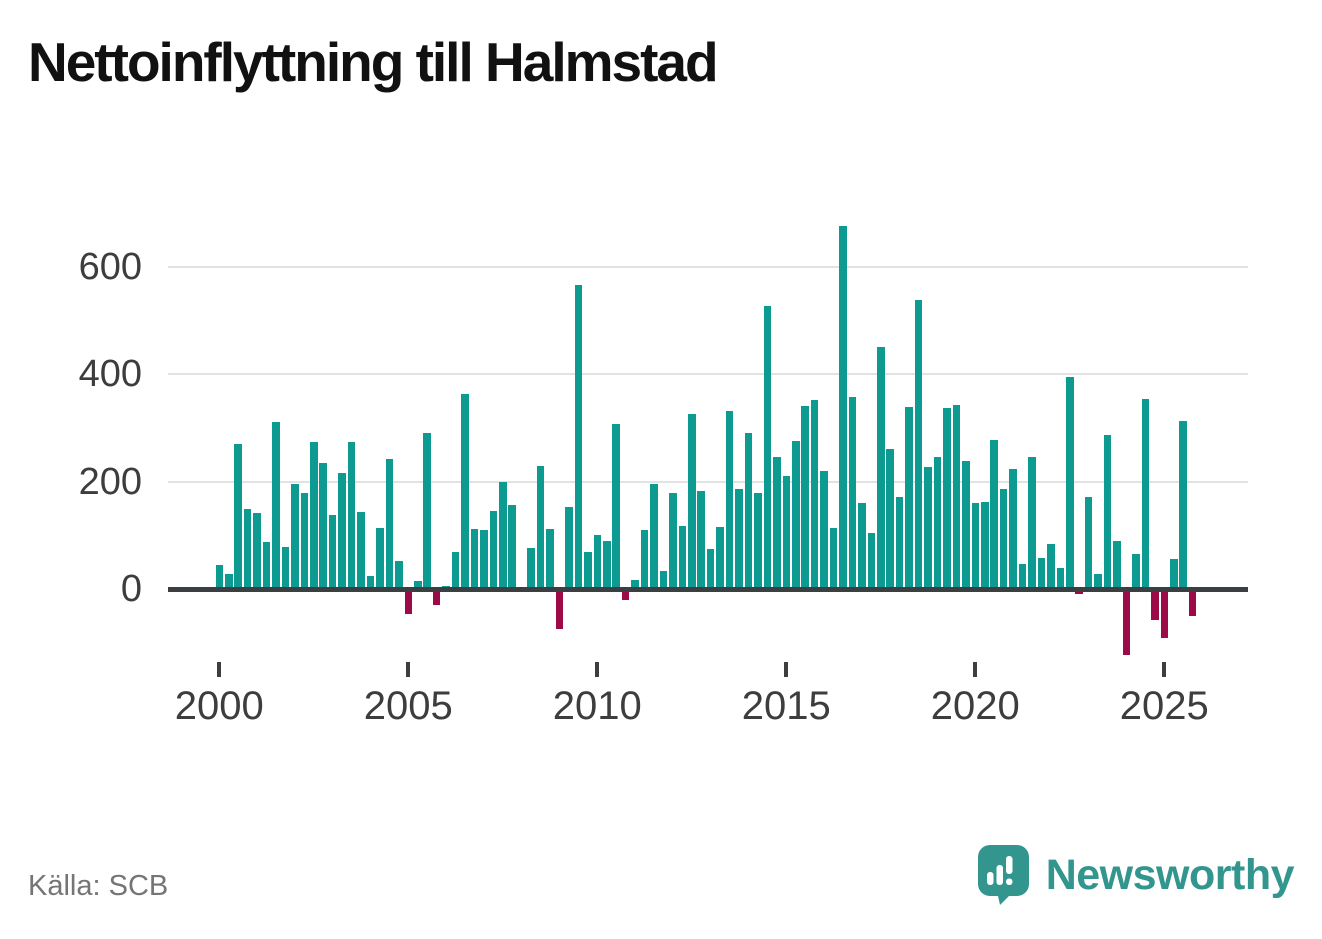 Image resolution: width=1322 pixels, height=939 pixels. Describe the element at coordinates (635, 584) in the screenshot. I see `bar-2011Q1` at that location.